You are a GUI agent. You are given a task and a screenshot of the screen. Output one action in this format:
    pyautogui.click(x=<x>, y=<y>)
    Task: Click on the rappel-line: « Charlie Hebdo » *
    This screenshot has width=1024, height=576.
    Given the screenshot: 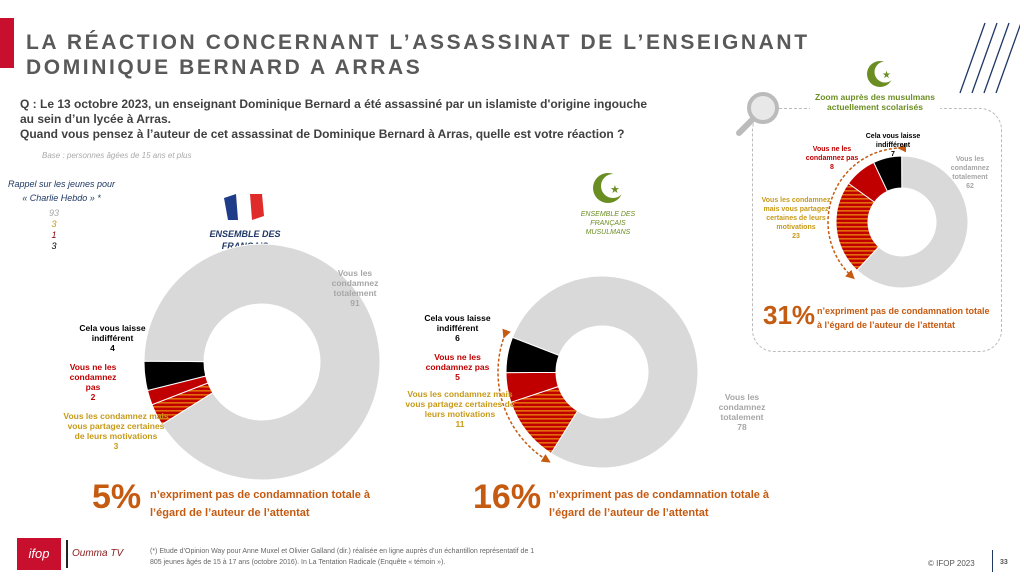 What is the action you would take?
    pyautogui.click(x=61, y=198)
    